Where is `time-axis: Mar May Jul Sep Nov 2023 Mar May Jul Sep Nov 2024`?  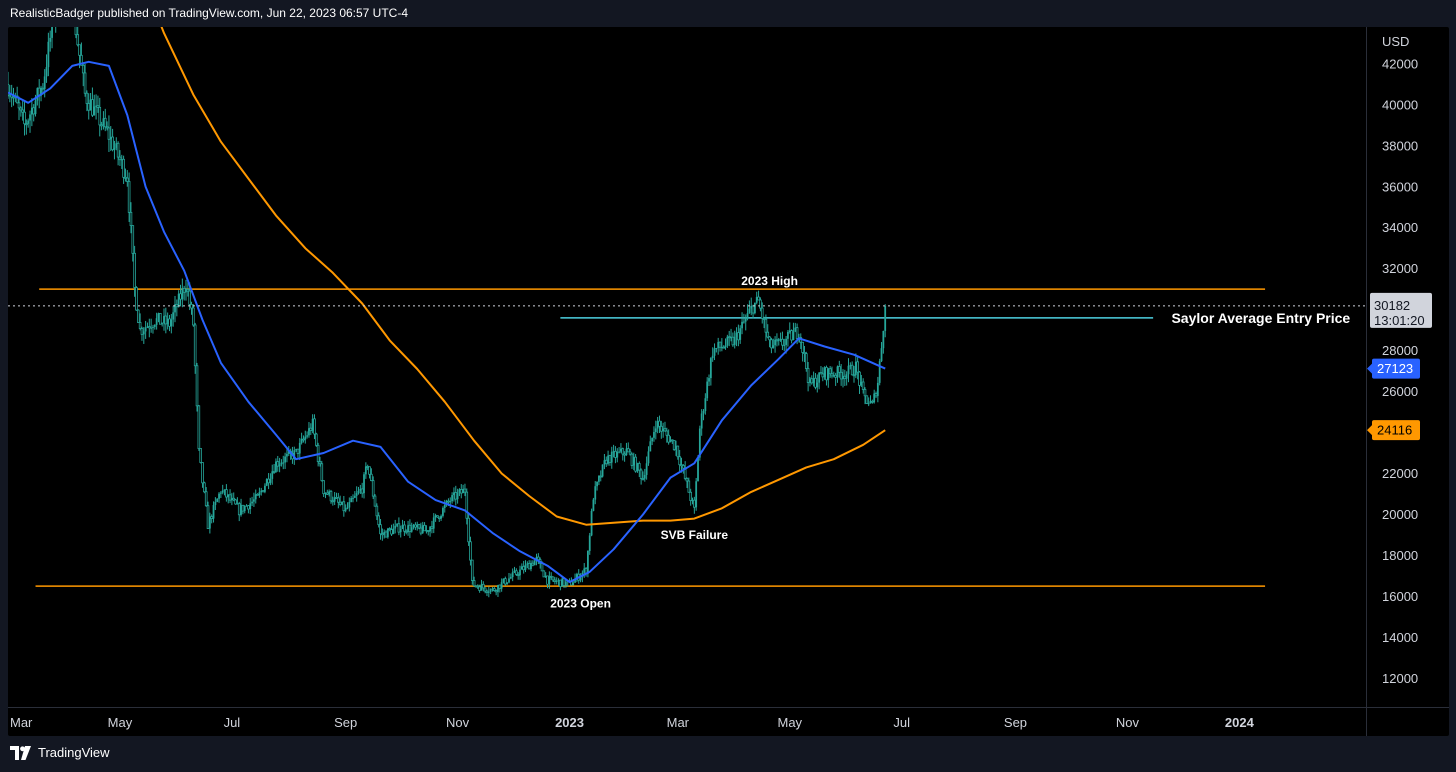
time-axis: Mar May Jul Sep Nov 2023 Mar May Jul Sep Nov 2024 is located at coordinates (728, 719).